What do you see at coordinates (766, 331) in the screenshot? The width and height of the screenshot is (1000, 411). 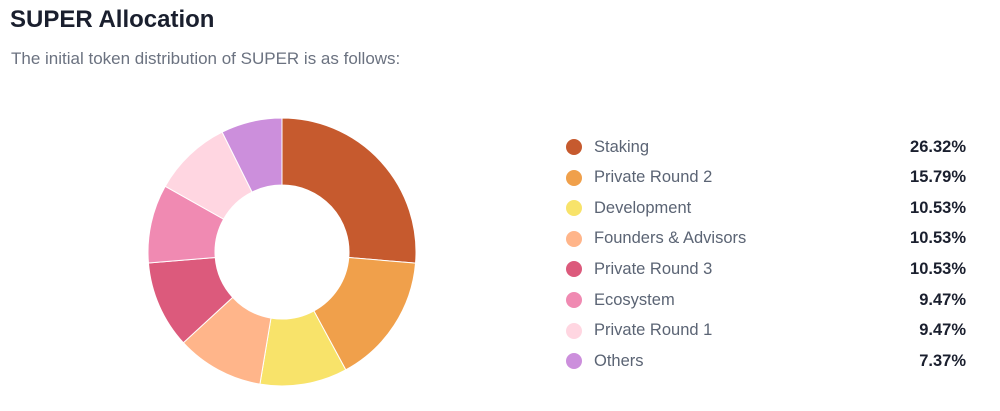 I see `legend-item: Private Round 1 9.47%` at bounding box center [766, 331].